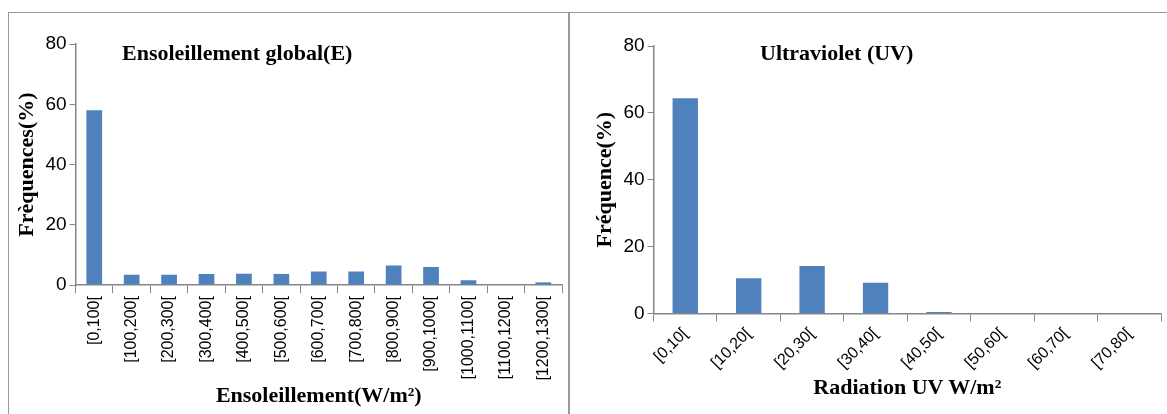 The image size is (1167, 414). I want to click on x-tick-label: [1000,1100[, so click(467, 337).